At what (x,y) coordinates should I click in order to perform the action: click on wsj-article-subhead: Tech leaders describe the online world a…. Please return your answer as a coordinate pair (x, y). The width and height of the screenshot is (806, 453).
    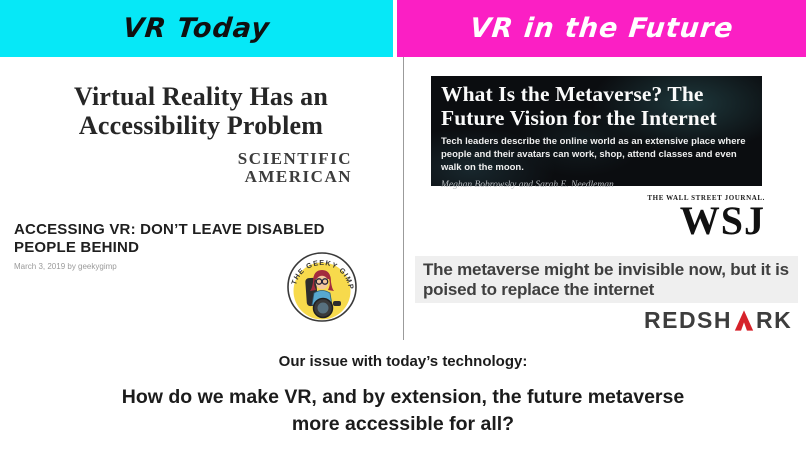
    Looking at the image, I should click on (593, 154).